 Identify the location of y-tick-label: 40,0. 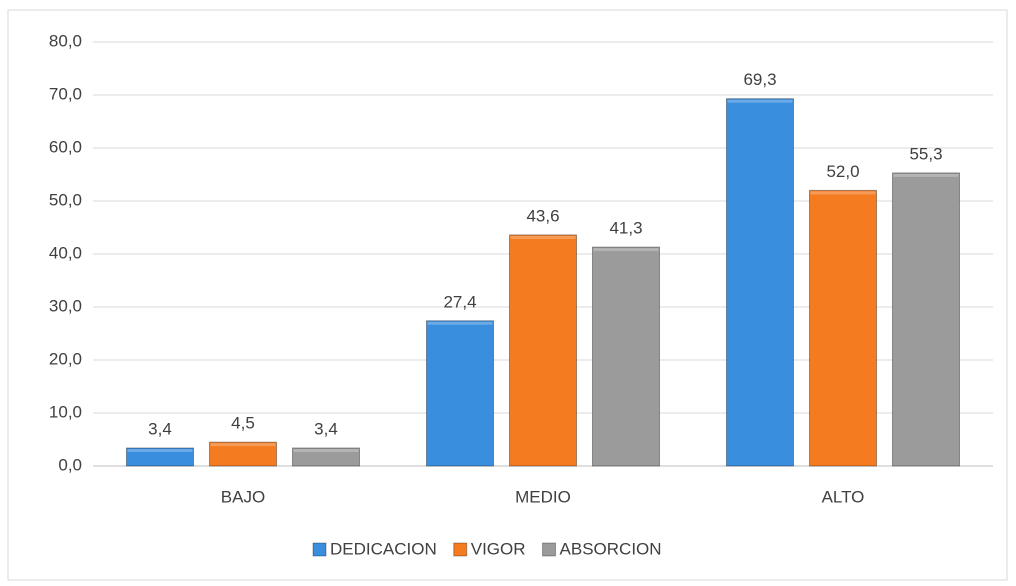
(65, 252).